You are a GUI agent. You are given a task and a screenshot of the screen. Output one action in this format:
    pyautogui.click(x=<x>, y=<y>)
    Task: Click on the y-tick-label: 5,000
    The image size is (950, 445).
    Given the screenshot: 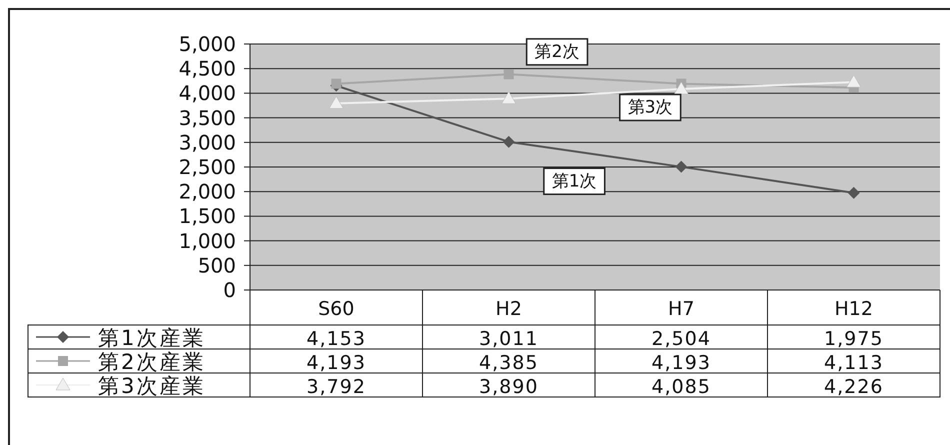 What is the action you would take?
    pyautogui.click(x=207, y=44)
    